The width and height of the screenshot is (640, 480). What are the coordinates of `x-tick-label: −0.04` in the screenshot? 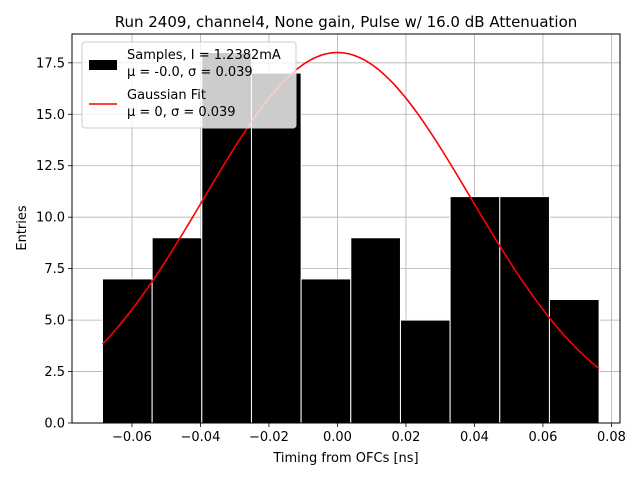 It's located at (201, 437).